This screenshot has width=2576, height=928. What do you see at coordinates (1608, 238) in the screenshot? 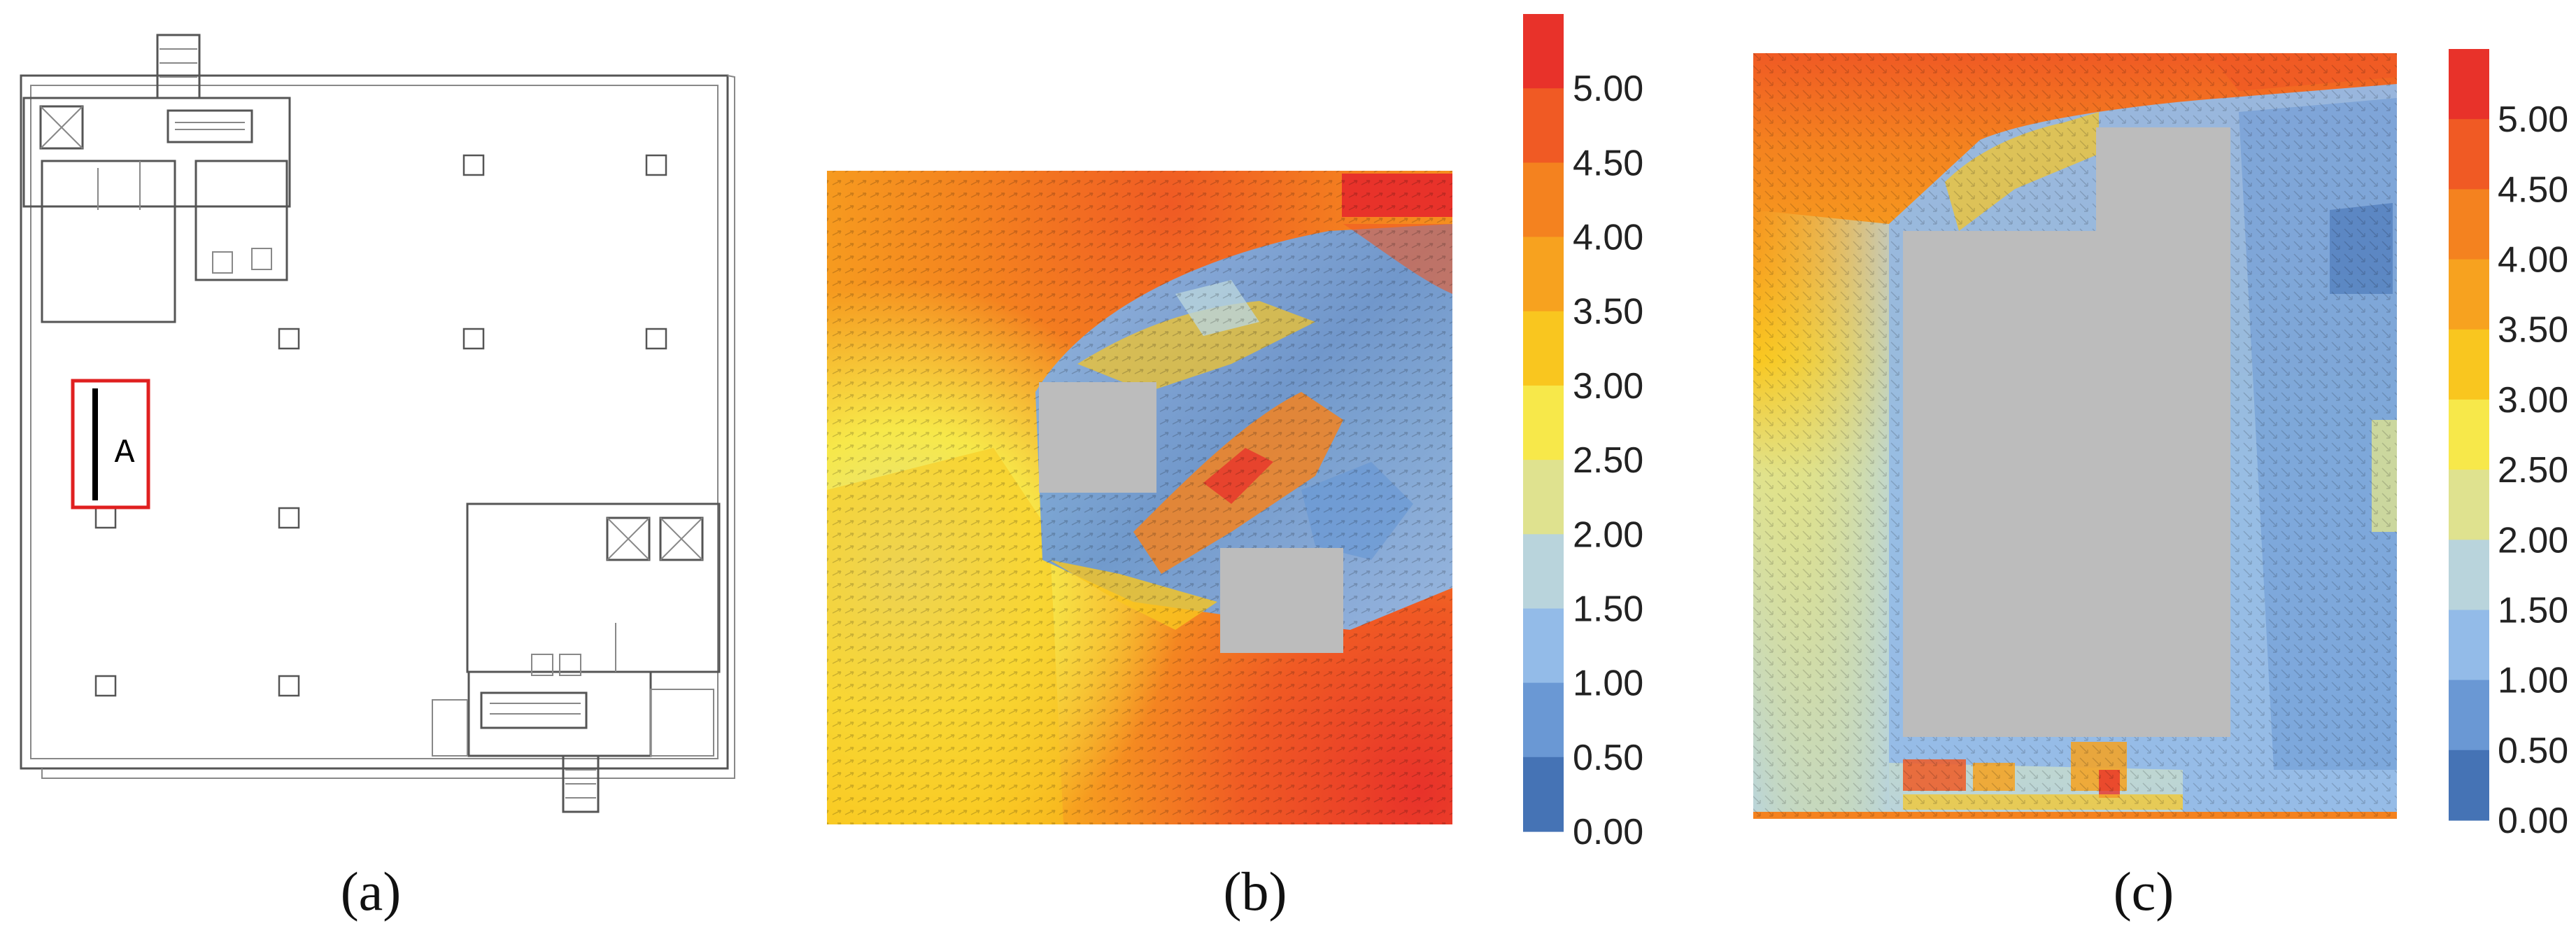
I see `legend-label-b-2: 4.00` at bounding box center [1608, 238].